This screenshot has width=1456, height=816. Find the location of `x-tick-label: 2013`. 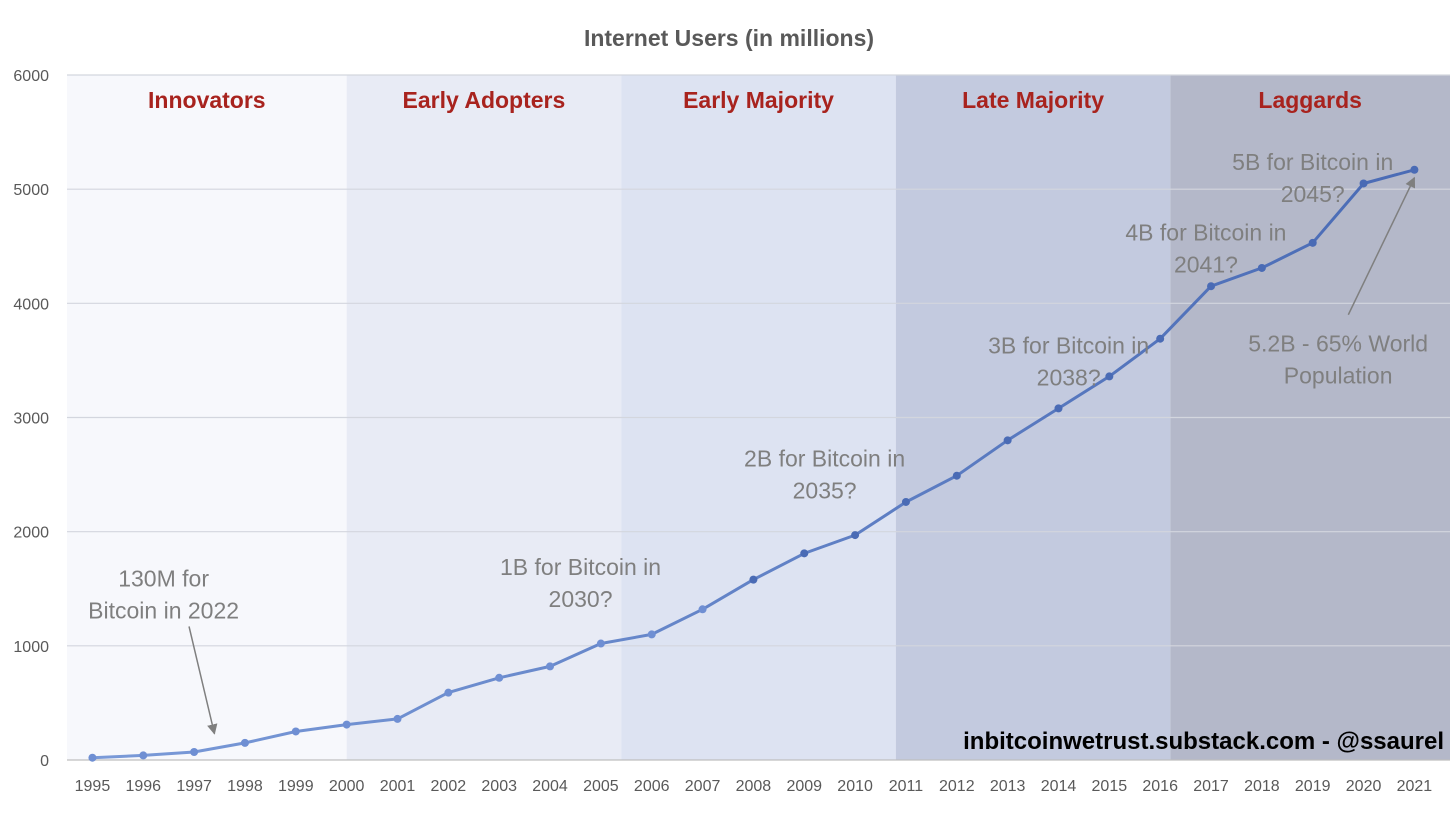

x-tick-label: 2013 is located at coordinates (1008, 786).